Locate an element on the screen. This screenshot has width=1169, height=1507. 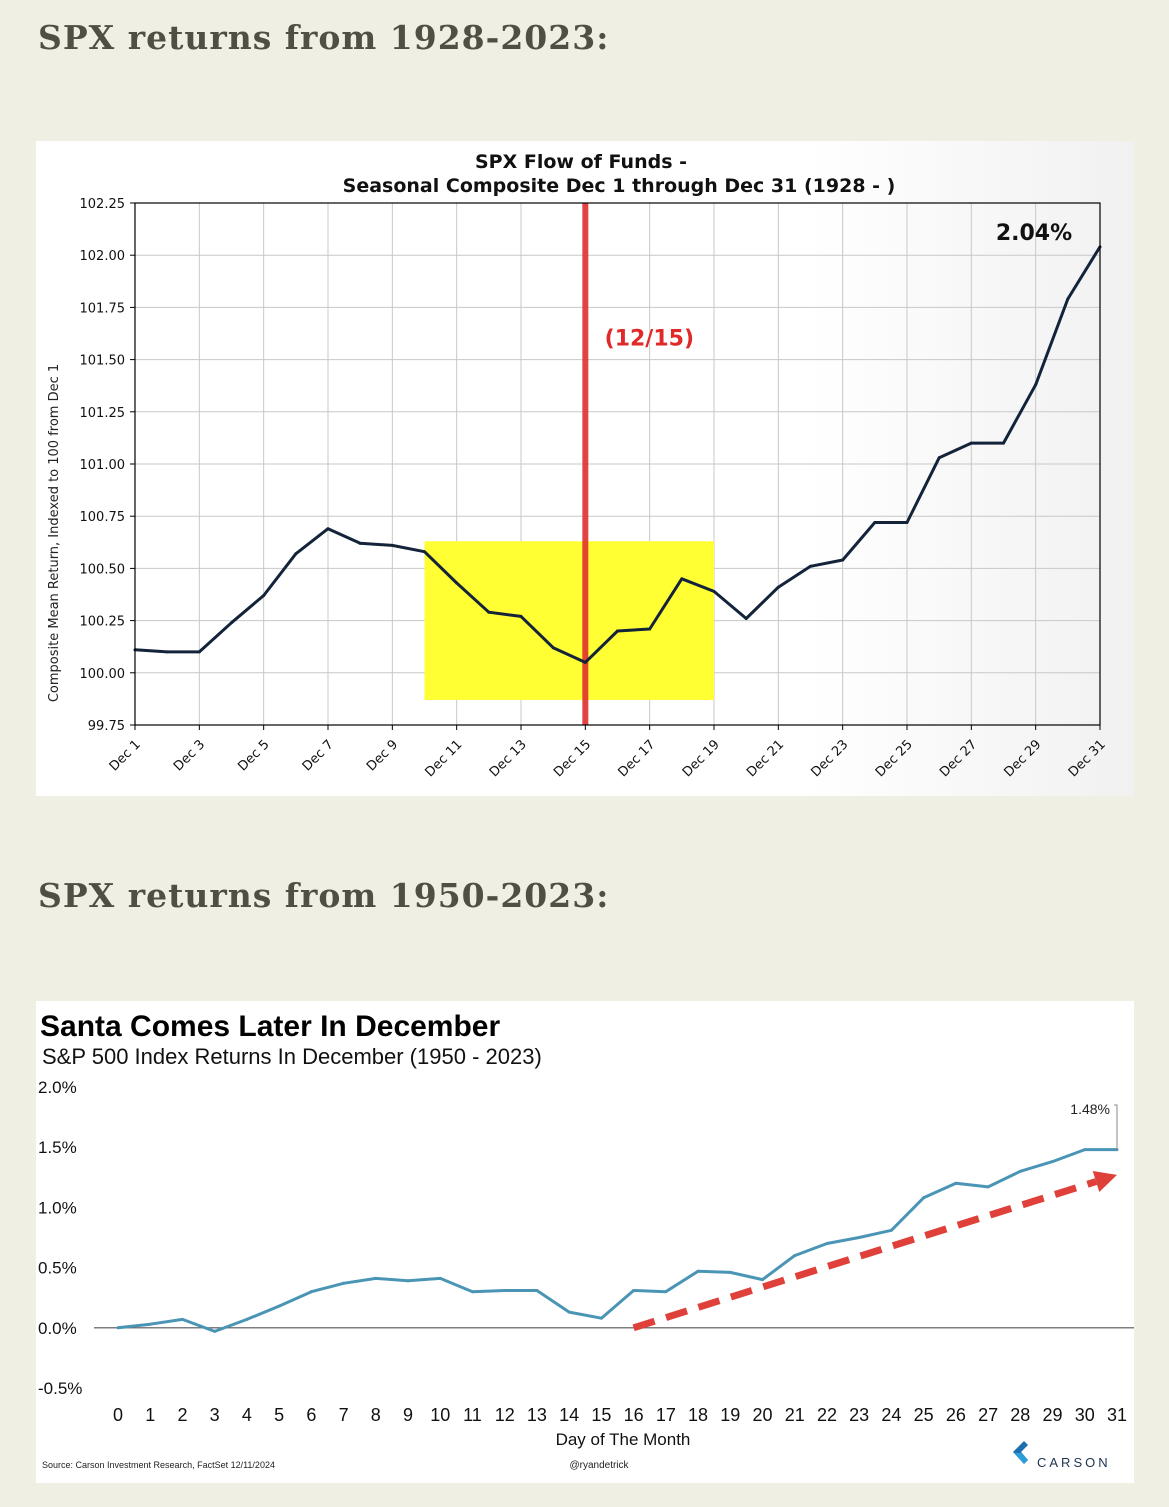
chart2-x-tick-label: 10 is located at coordinates (440, 1415).